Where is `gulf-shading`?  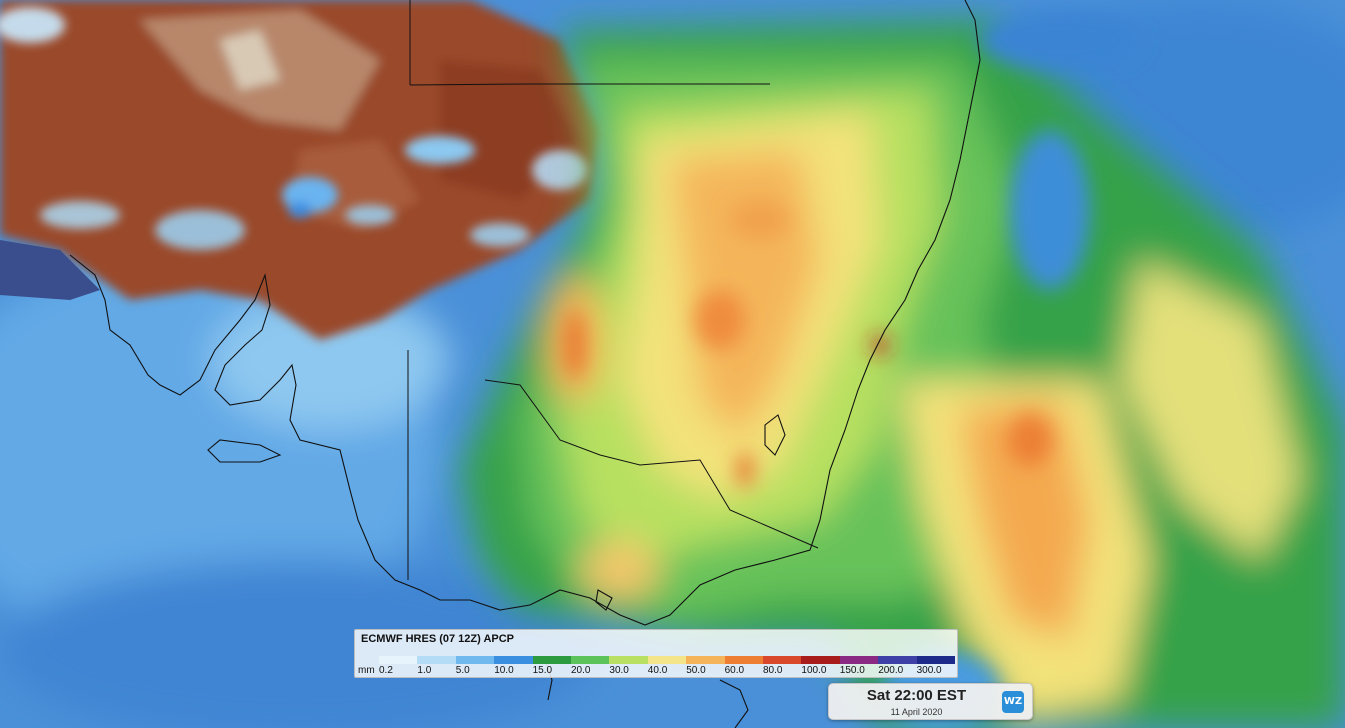 gulf-shading is located at coordinates (50, 270).